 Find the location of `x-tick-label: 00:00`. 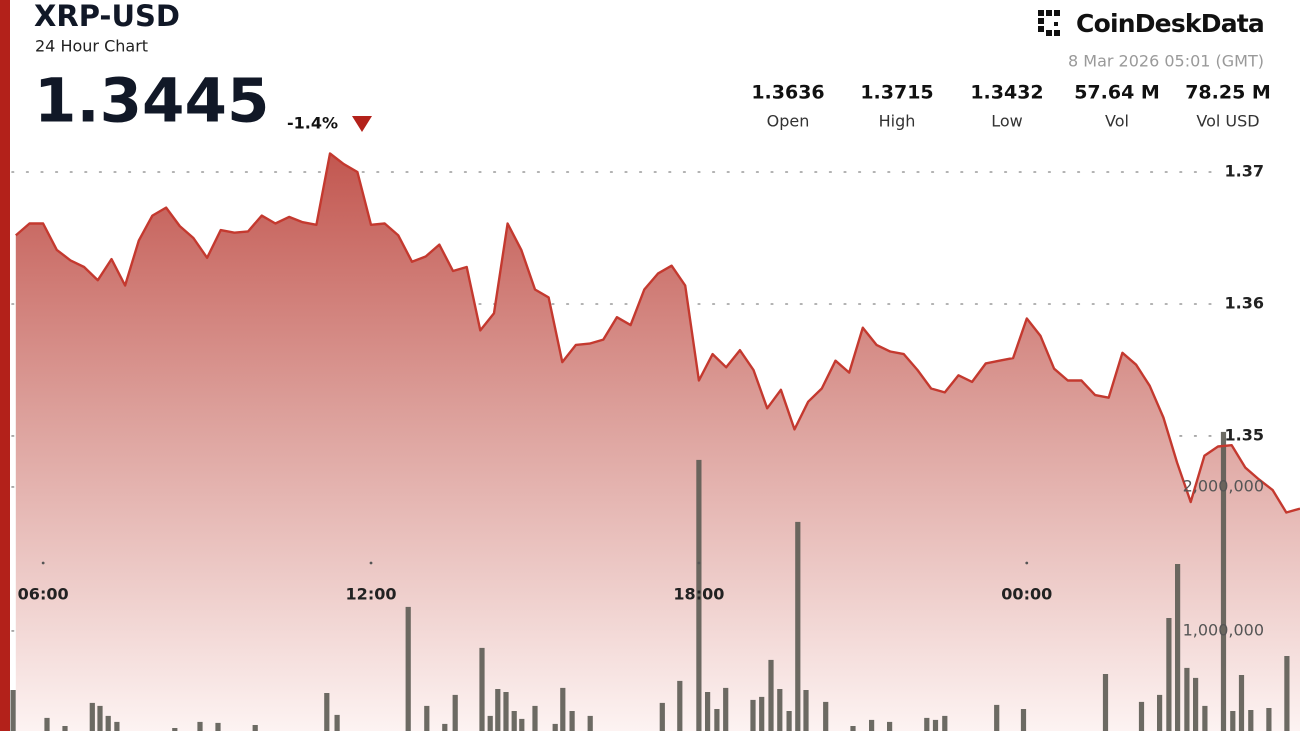

x-tick-label: 00:00 is located at coordinates (1026, 594).